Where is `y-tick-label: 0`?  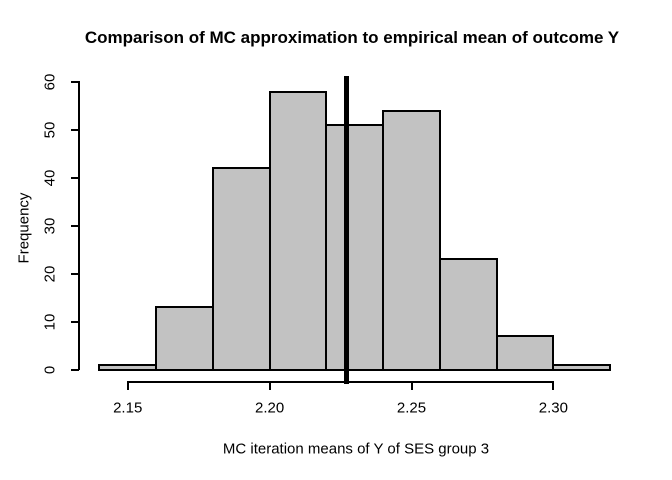
y-tick-label: 0 is located at coordinates (50, 369).